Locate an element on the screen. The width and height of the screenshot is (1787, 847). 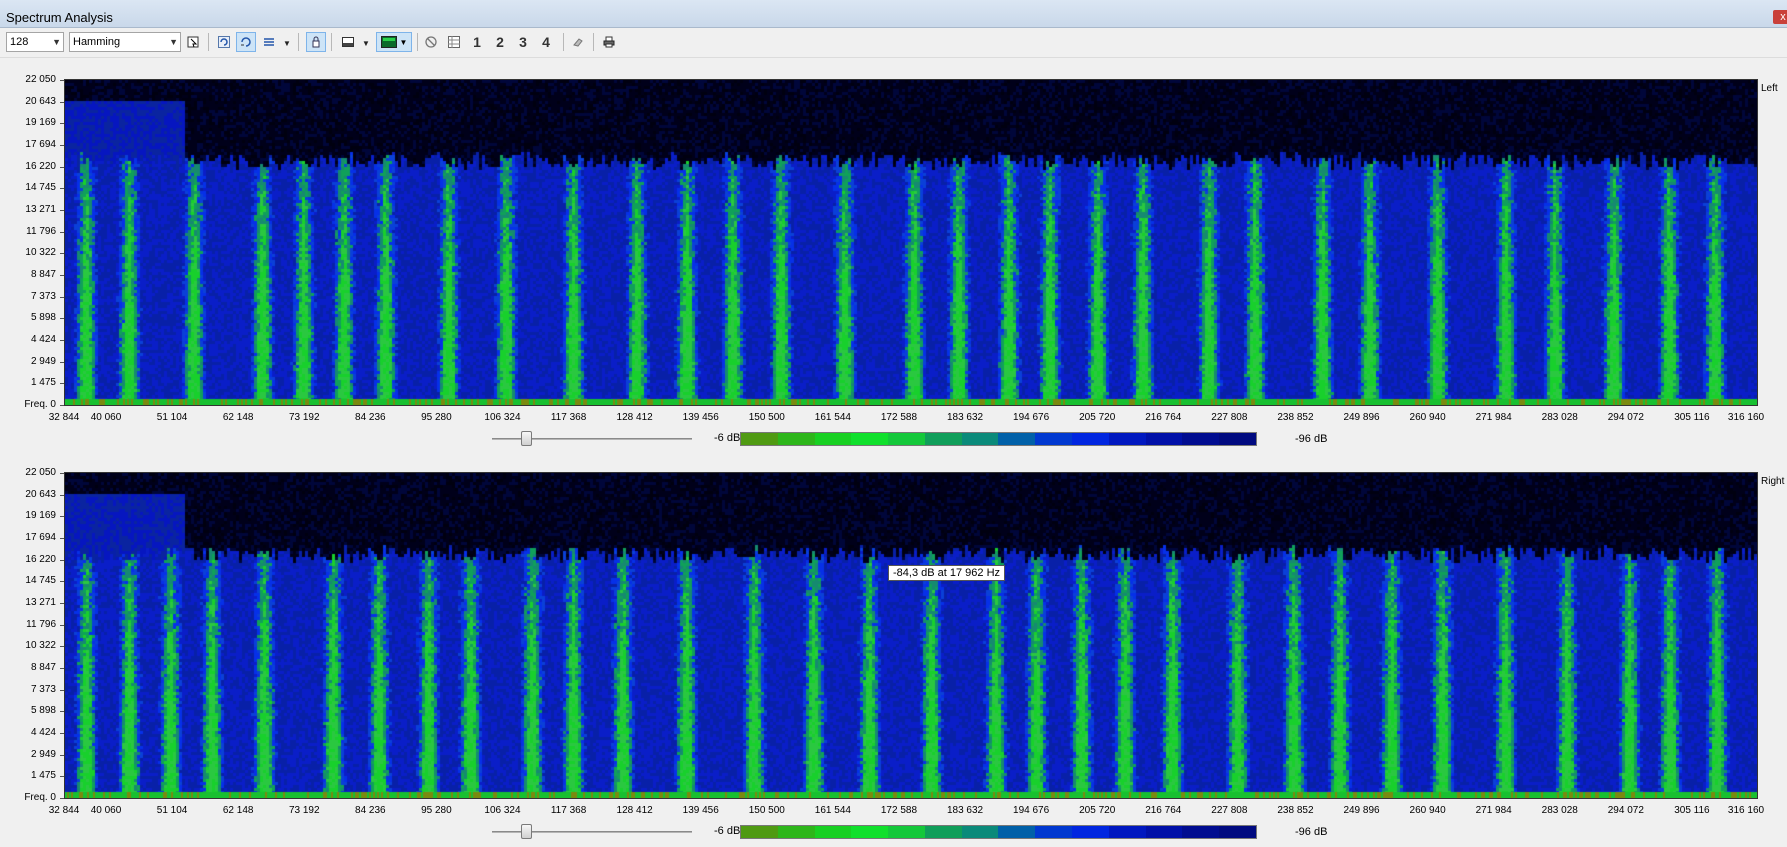
stop-button is located at coordinates (431, 42).